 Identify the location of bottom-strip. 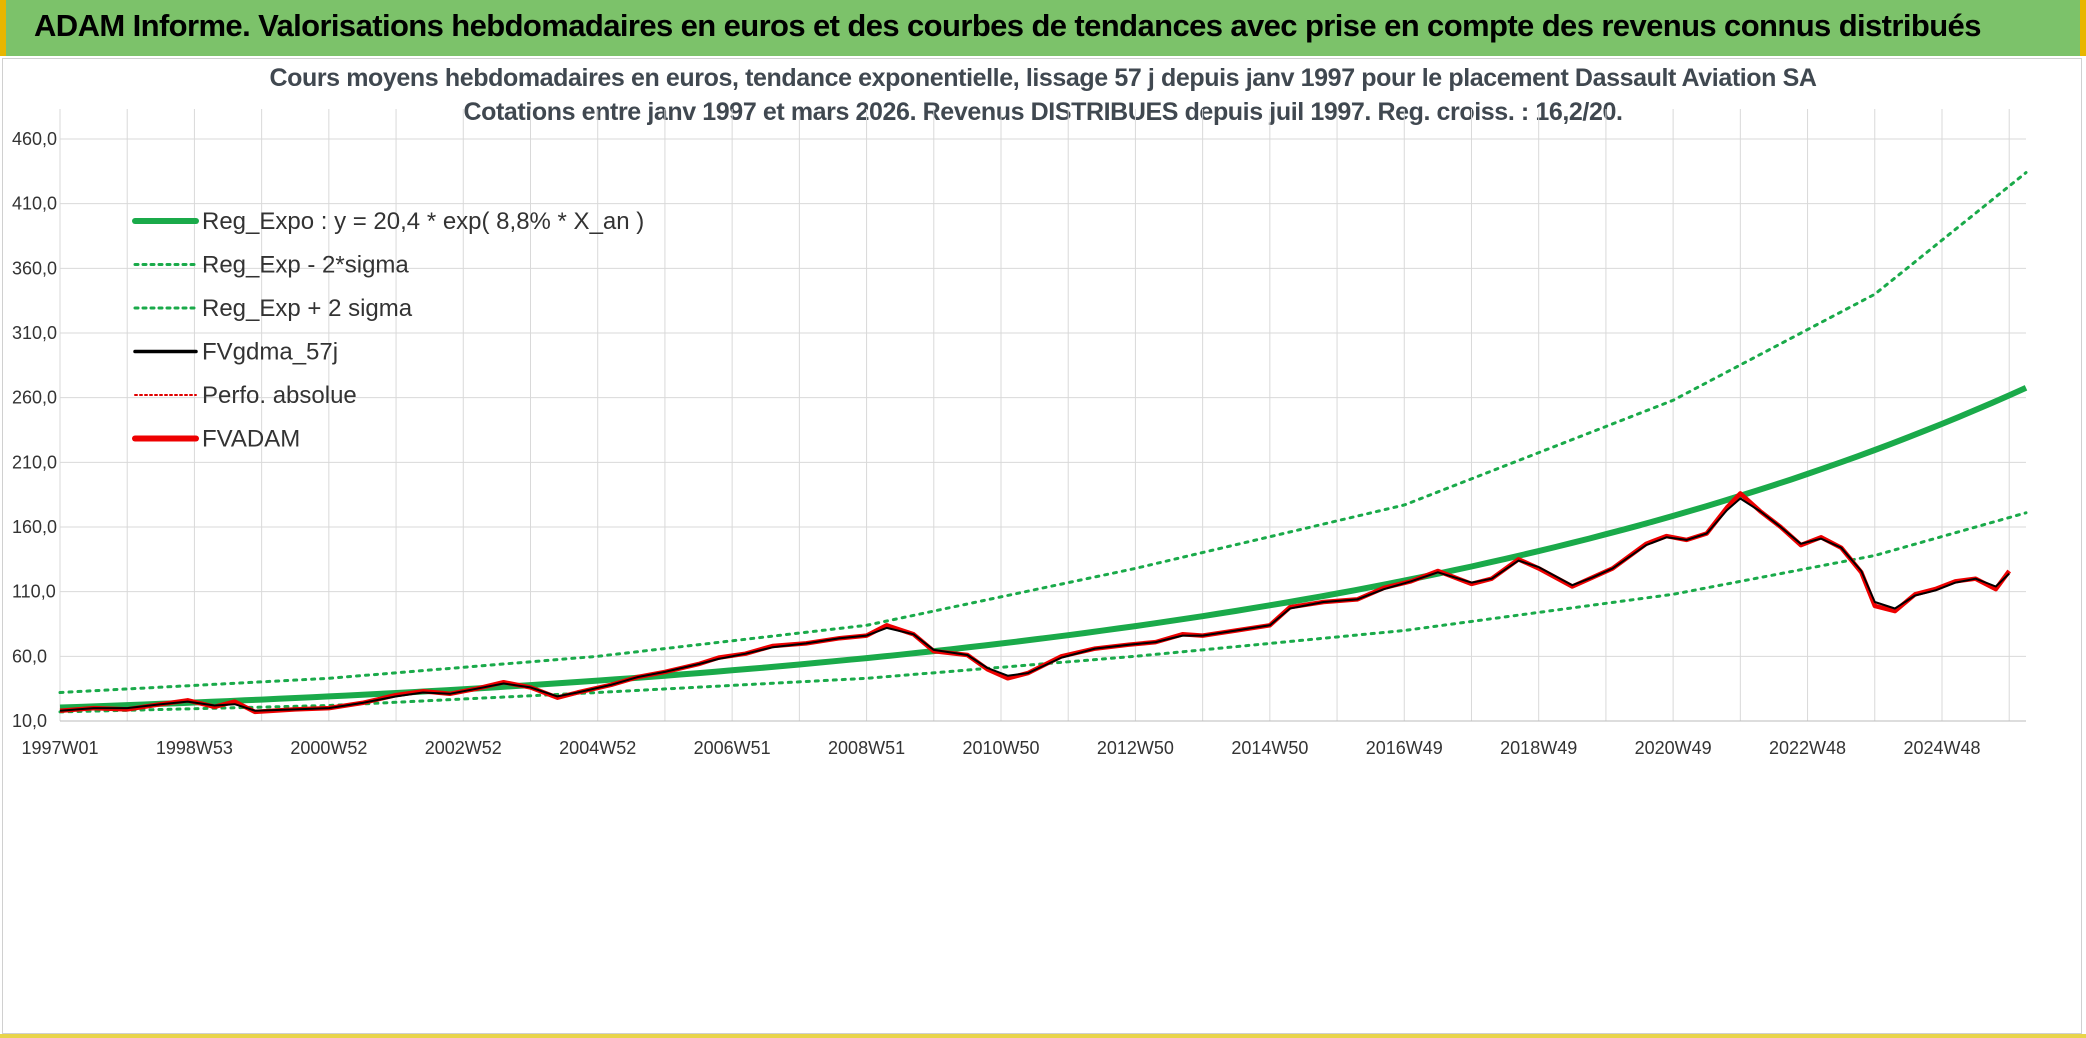
(1043, 1036).